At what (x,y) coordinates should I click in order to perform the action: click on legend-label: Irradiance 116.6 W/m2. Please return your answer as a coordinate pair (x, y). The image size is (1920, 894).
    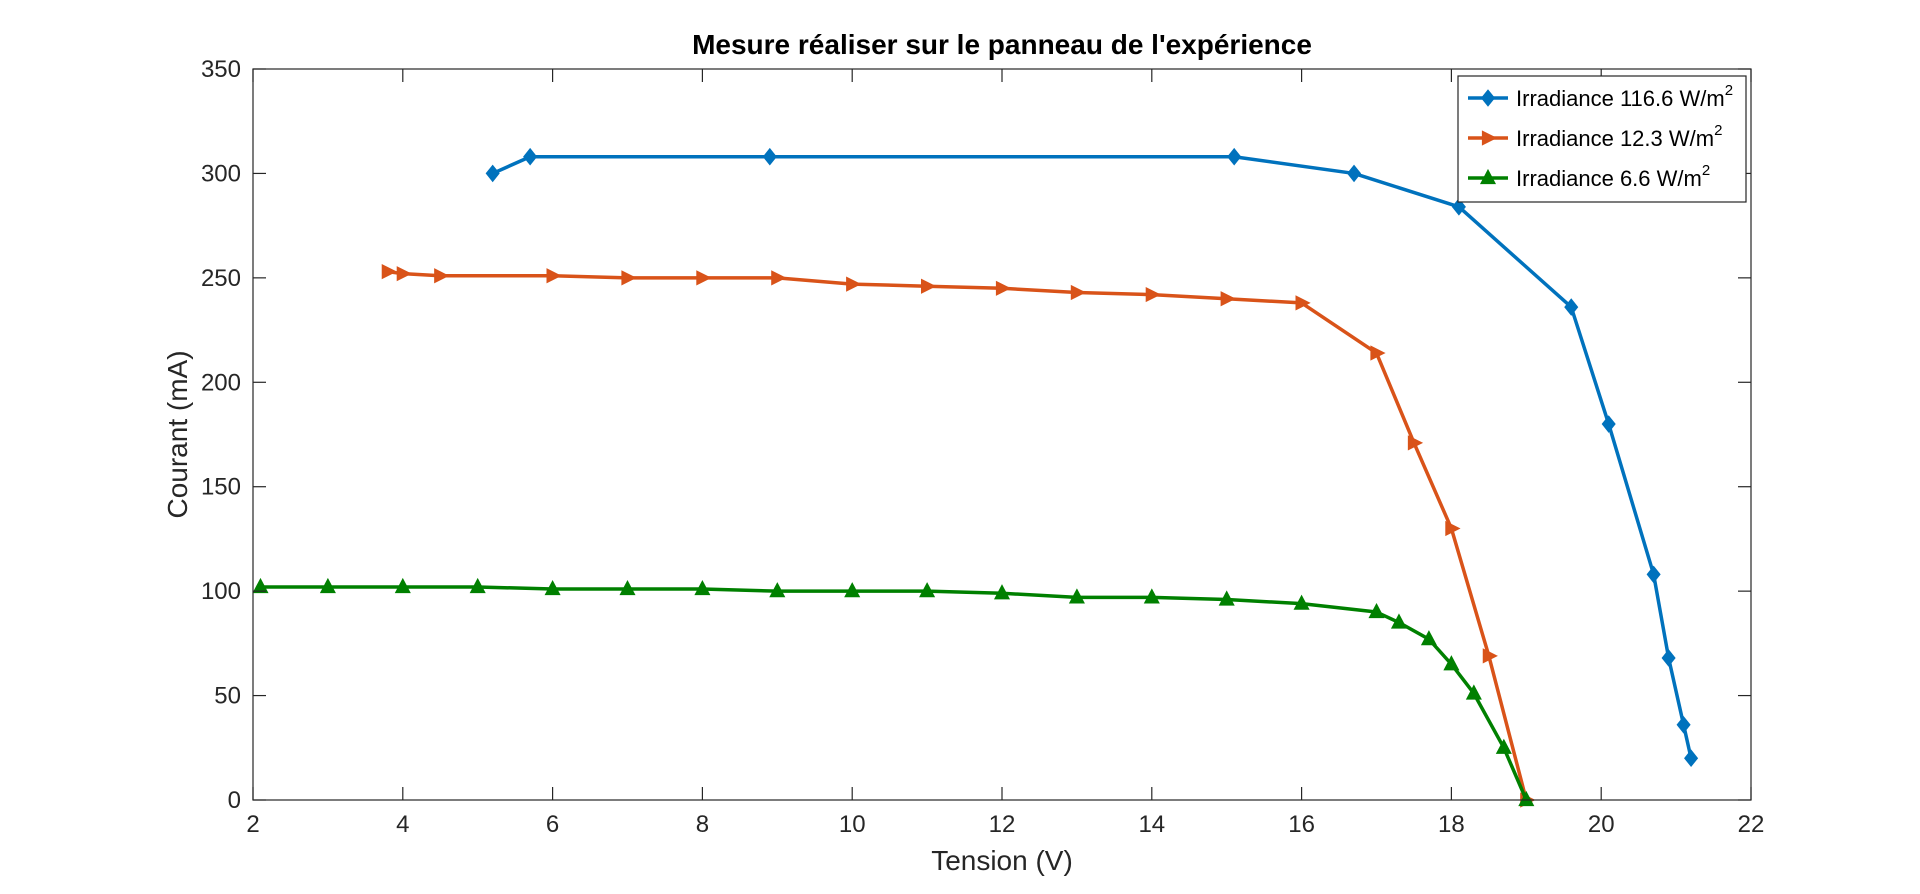
    Looking at the image, I should click on (1624, 96).